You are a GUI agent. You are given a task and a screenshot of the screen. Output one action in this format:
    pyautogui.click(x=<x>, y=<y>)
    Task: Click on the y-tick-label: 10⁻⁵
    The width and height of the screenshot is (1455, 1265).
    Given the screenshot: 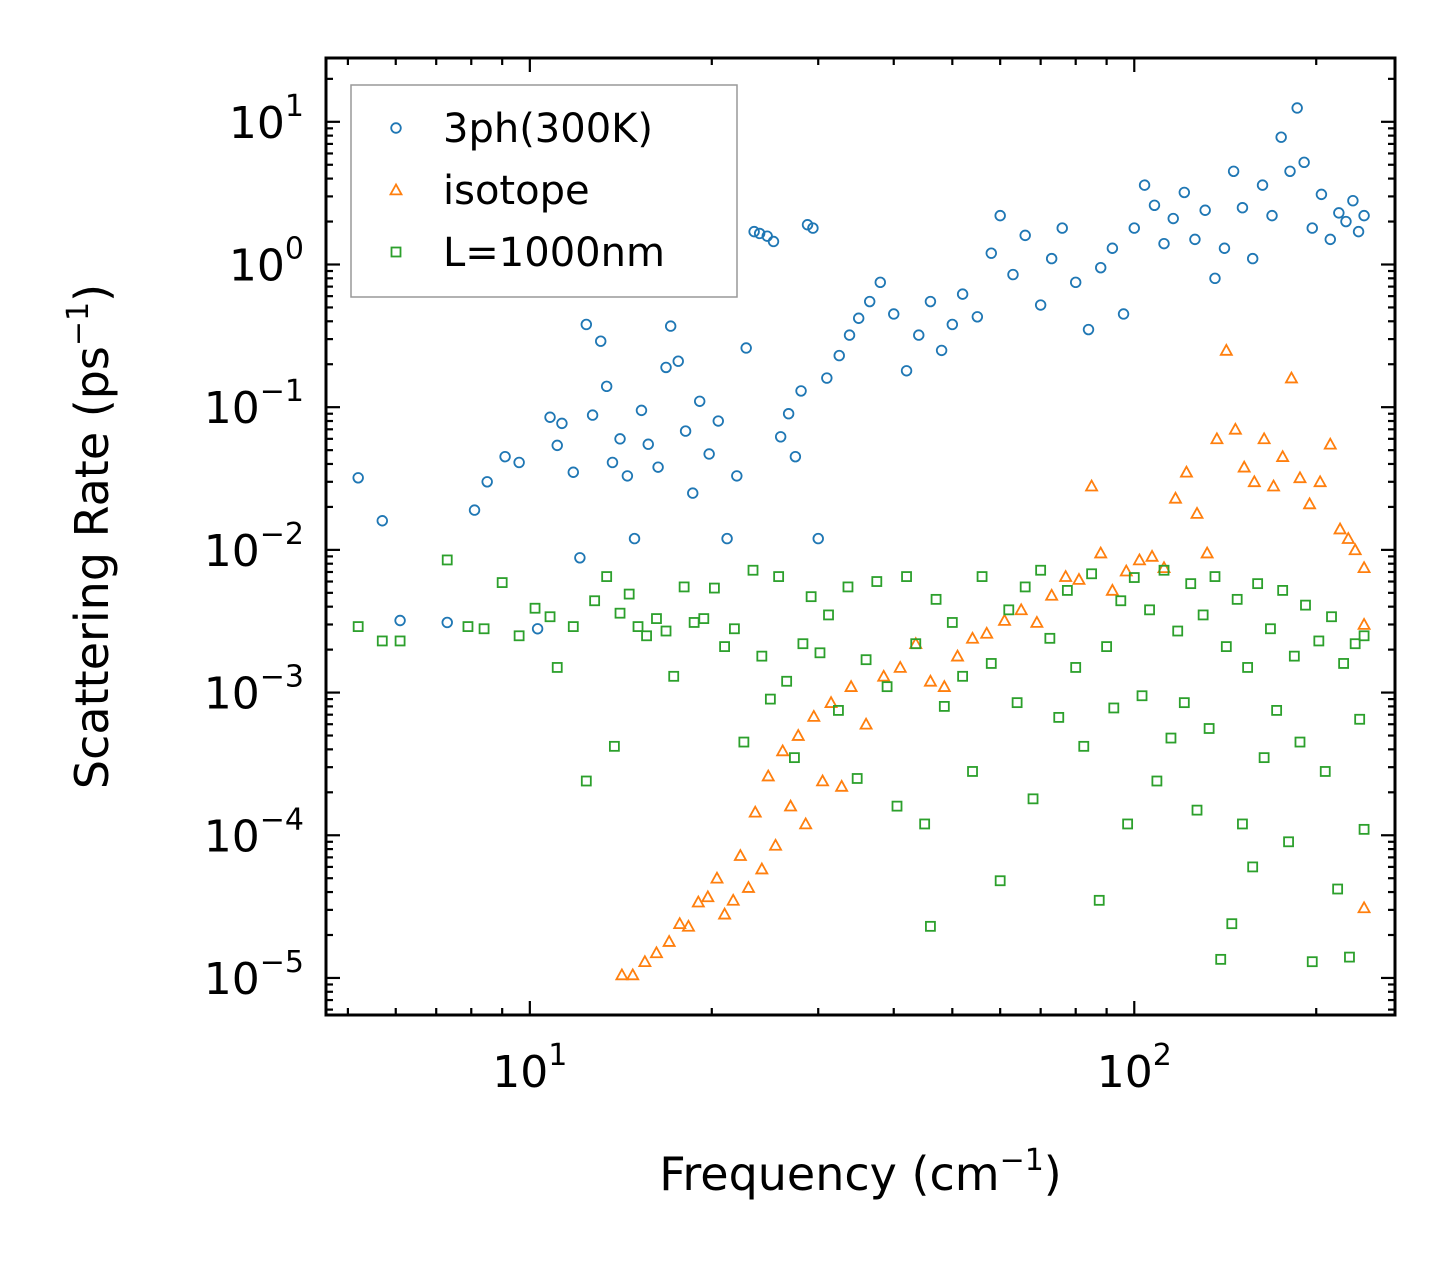 What is the action you would take?
    pyautogui.click(x=254, y=975)
    